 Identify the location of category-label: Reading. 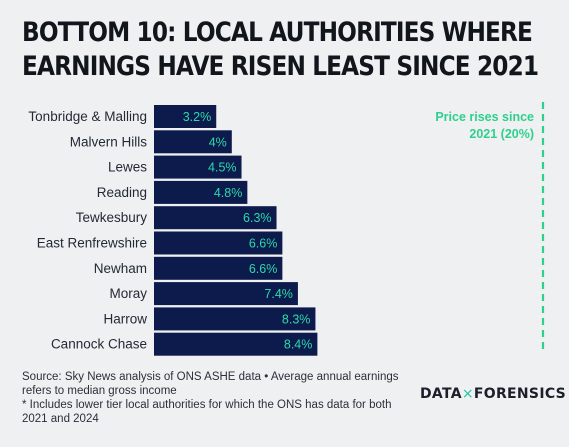
(122, 192).